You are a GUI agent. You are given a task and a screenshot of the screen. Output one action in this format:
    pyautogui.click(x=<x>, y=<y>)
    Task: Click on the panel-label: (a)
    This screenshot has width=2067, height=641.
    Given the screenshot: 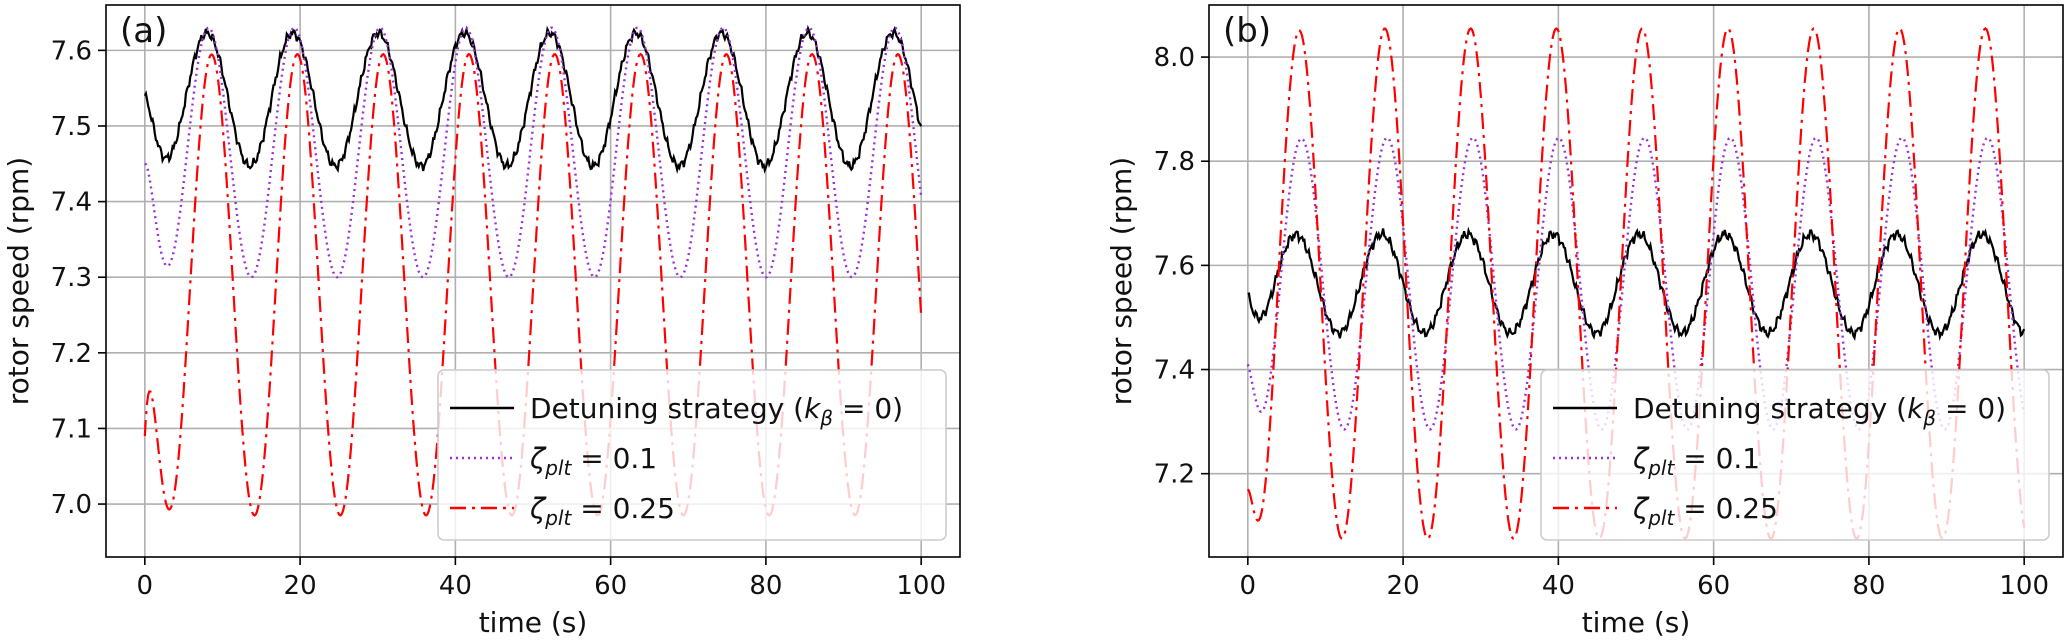 What is the action you would take?
    pyautogui.click(x=143, y=31)
    